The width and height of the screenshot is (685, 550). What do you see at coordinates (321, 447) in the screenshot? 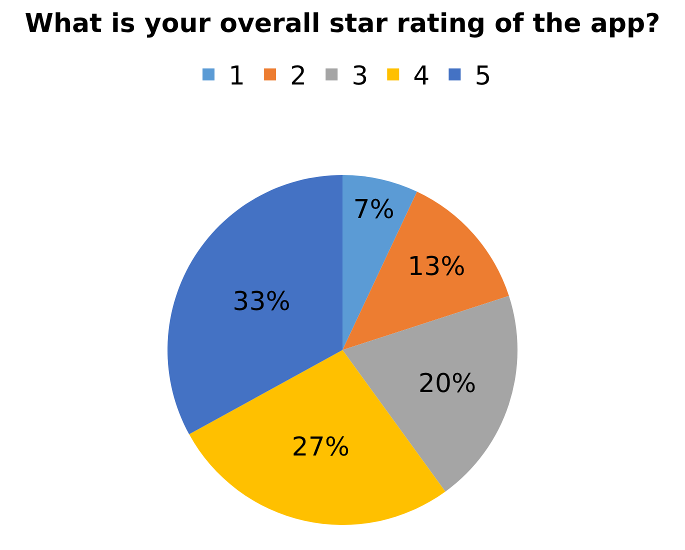
I see `data-label: 27%` at bounding box center [321, 447].